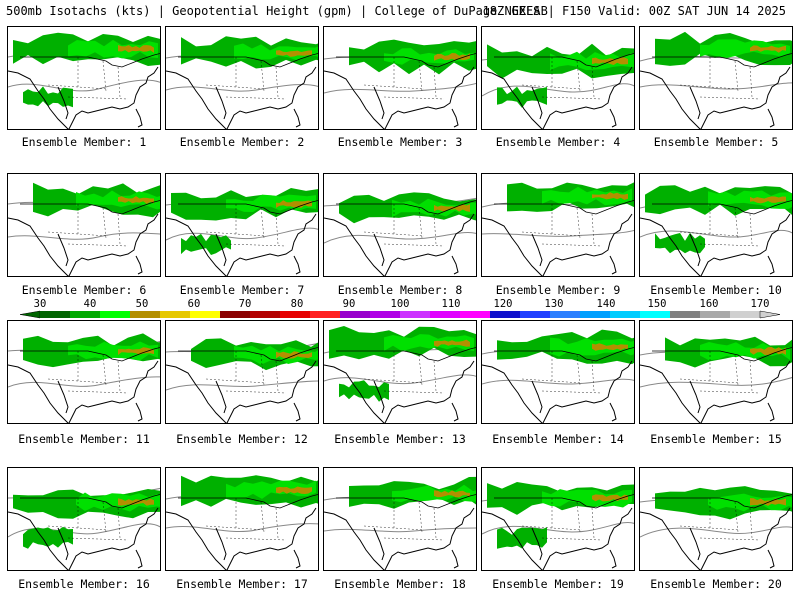 This screenshot has width=800, height=600. I want to click on ensemble-member-label: Ensemble Member: 11, so click(84, 439).